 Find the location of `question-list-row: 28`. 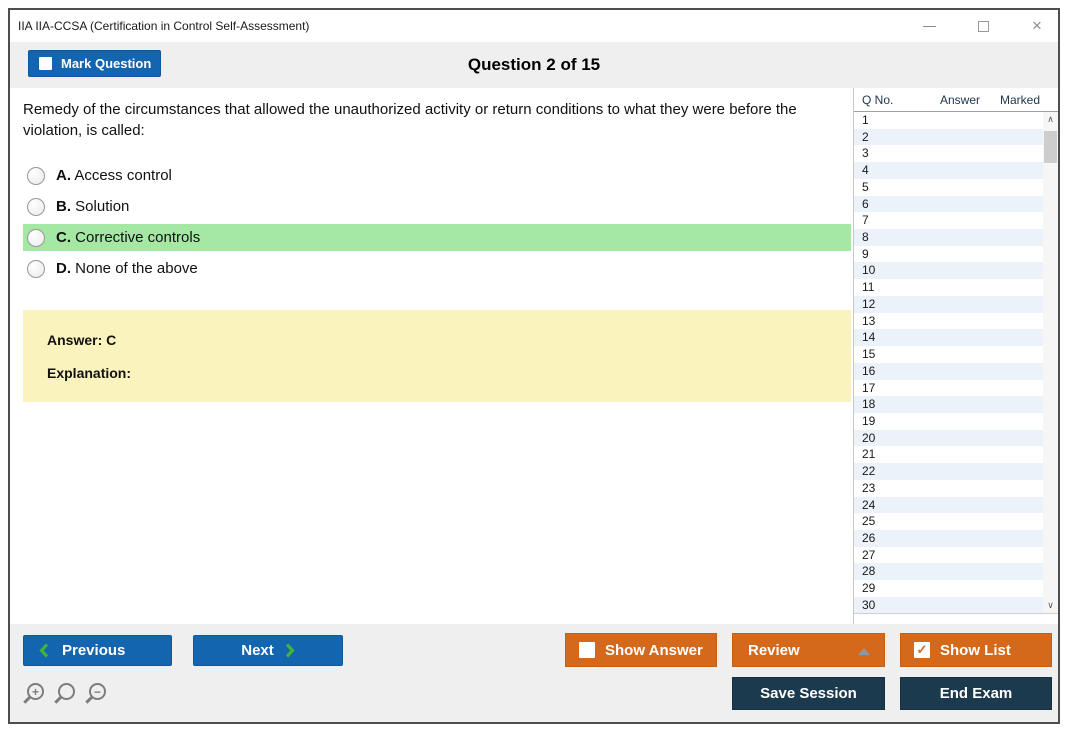

question-list-row: 28 is located at coordinates (949, 572).